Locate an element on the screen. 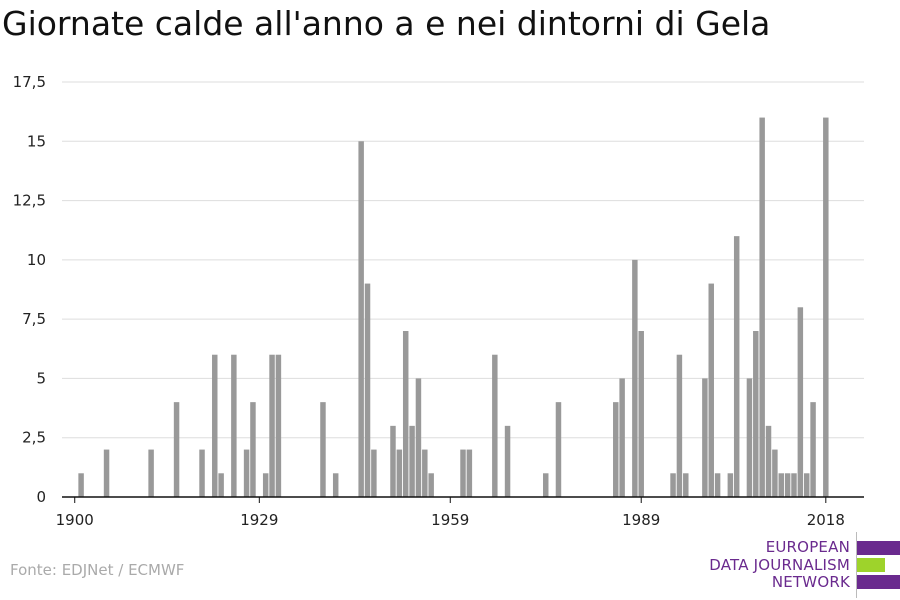 Image resolution: width=900 pixels, height=600 pixels. logo-text: EUROPEAN DATA JOURNALISM NETWORK is located at coordinates (779, 565).